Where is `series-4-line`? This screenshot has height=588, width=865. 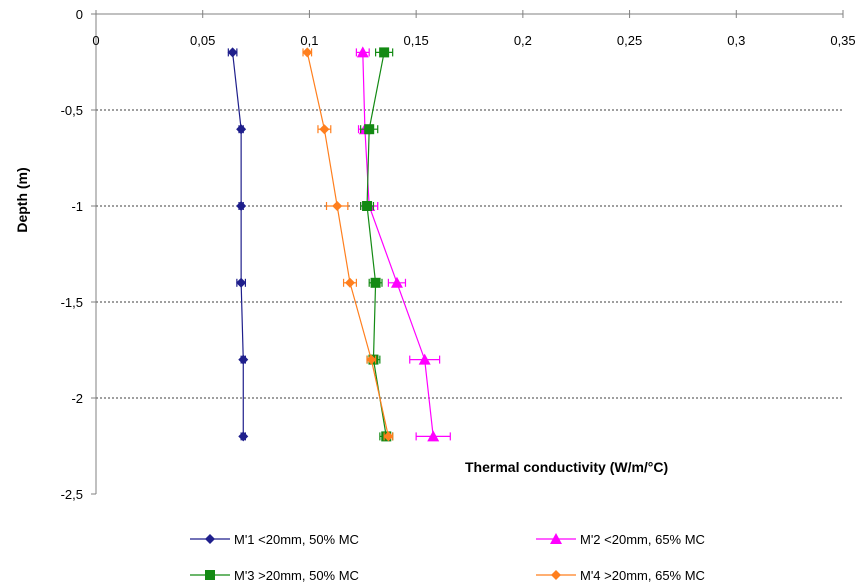
series-4-line is located at coordinates (347, 244).